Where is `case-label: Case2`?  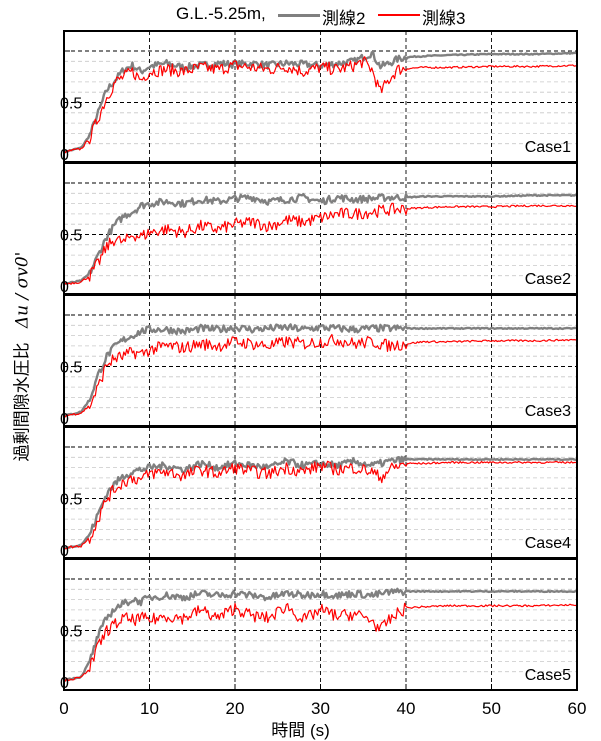 case-label: Case2 is located at coordinates (548, 279).